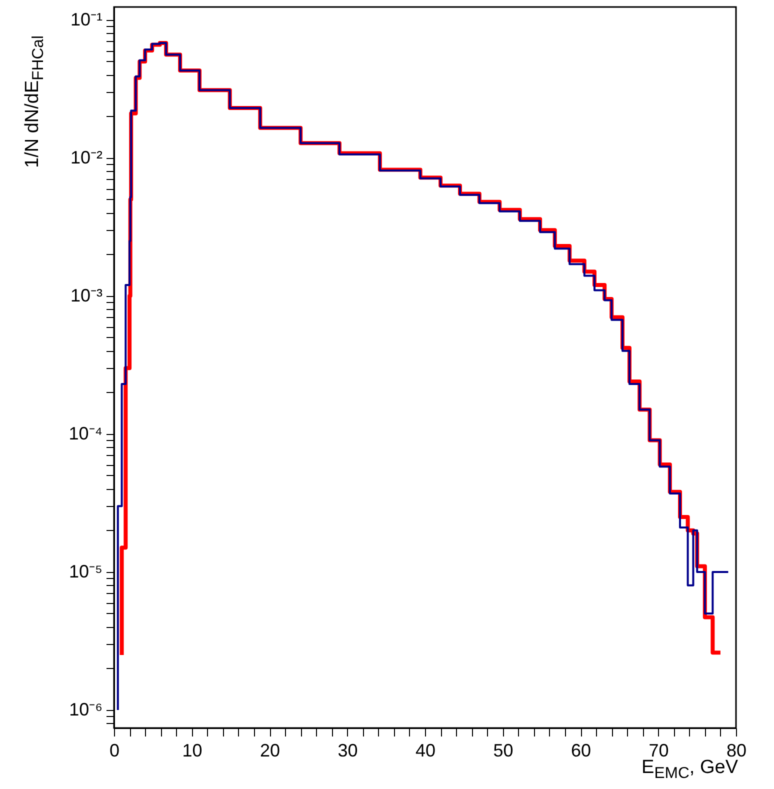  Describe the element at coordinates (425, 750) in the screenshot. I see `x-tick-label: 40` at that location.